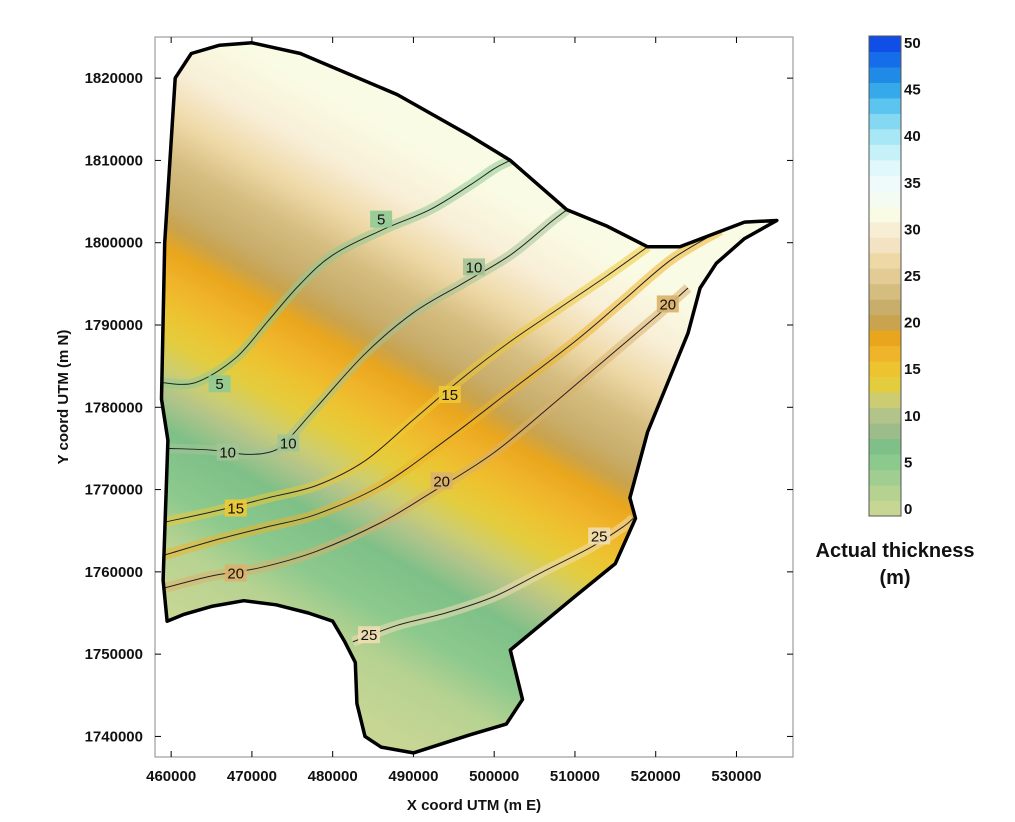 This screenshot has height=822, width=1015. I want to click on colorbar-tick-label: 0, so click(908, 509).